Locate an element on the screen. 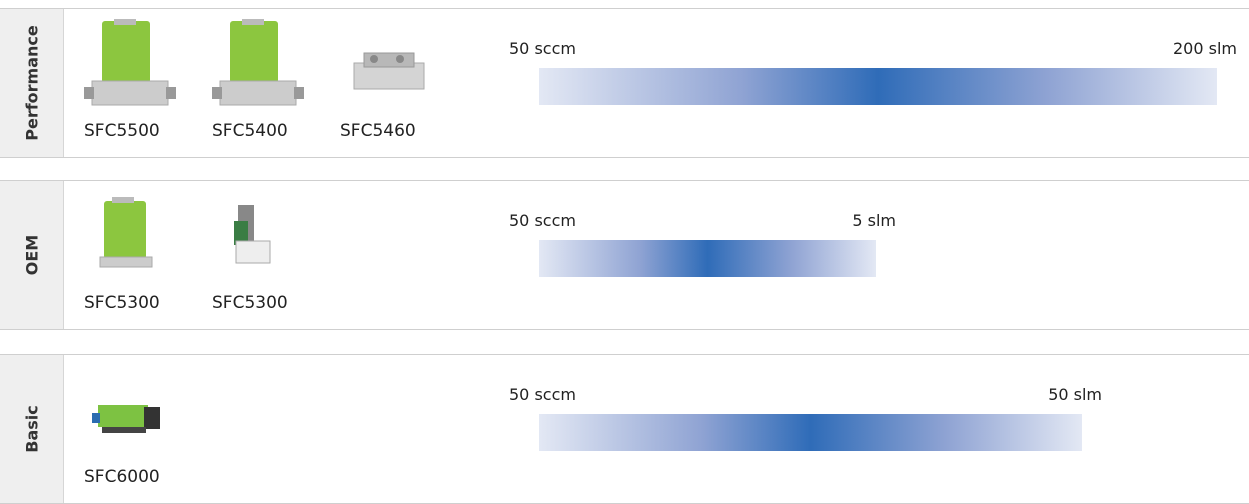 The width and height of the screenshot is (1249, 504). product: SFC5400 is located at coordinates (272, 83).